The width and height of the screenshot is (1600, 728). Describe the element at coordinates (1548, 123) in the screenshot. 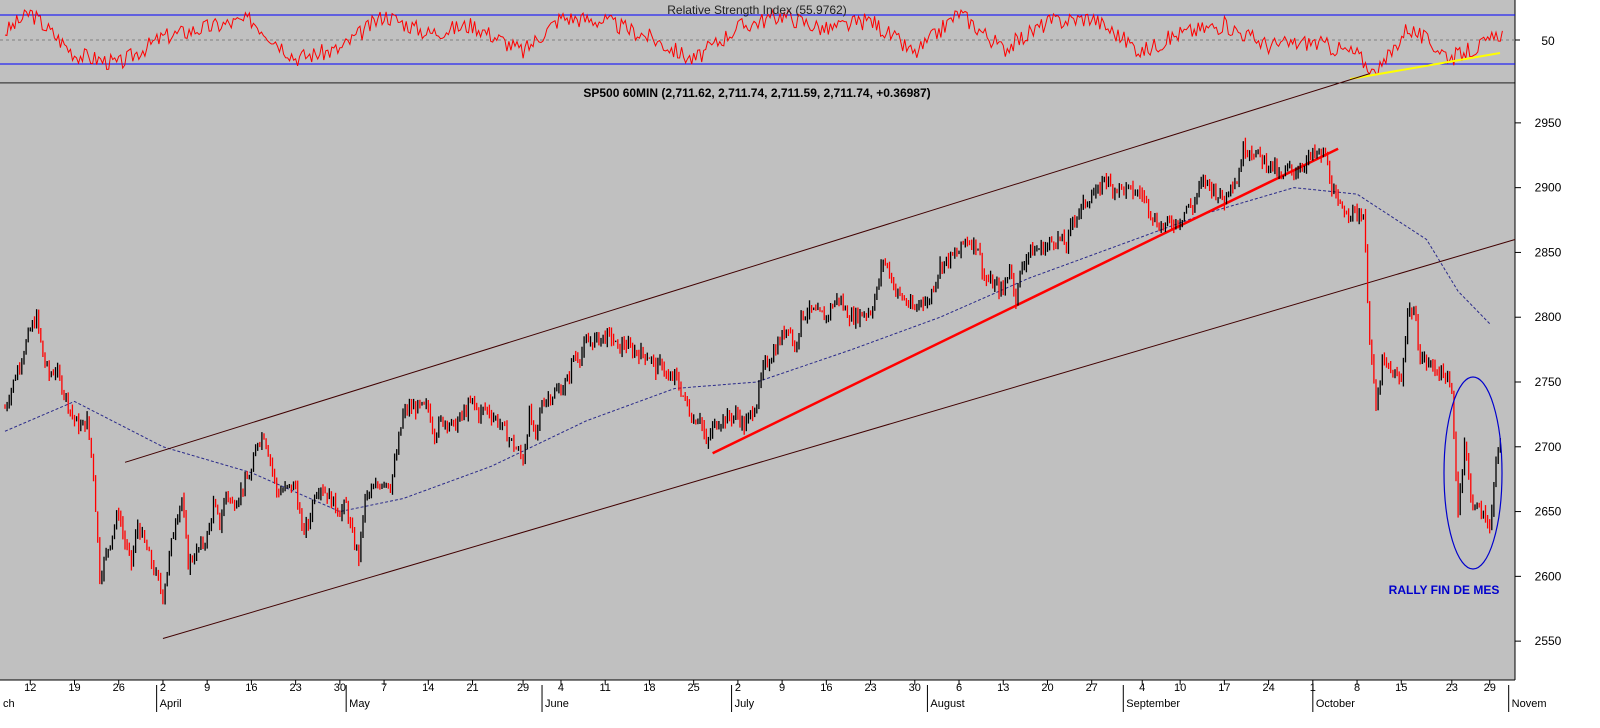

I see `y-tick-label: 2950` at that location.